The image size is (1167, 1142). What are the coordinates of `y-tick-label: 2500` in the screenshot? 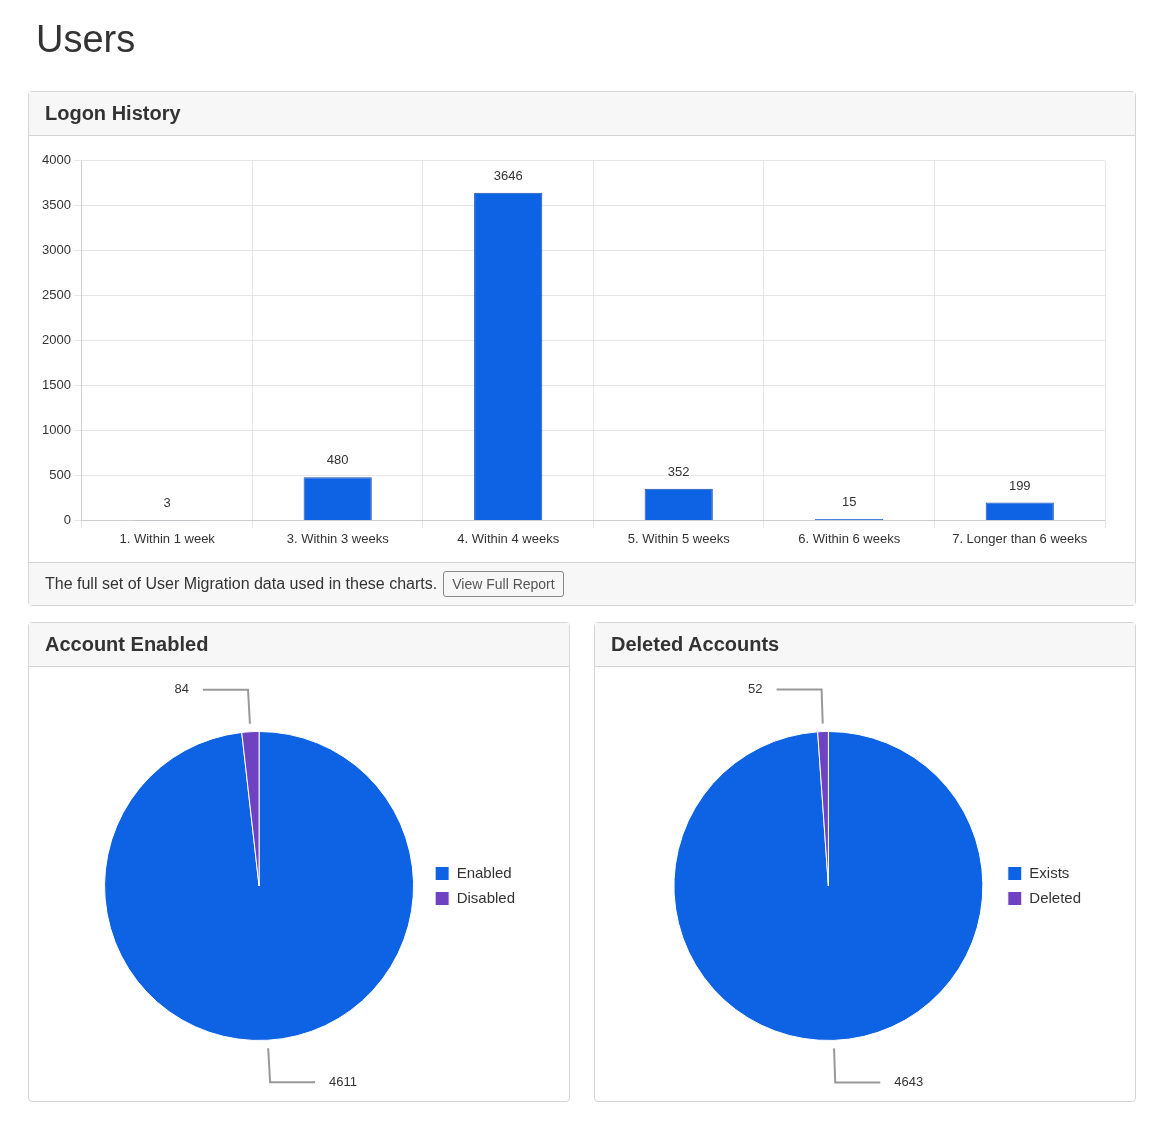 It's located at (56, 295).